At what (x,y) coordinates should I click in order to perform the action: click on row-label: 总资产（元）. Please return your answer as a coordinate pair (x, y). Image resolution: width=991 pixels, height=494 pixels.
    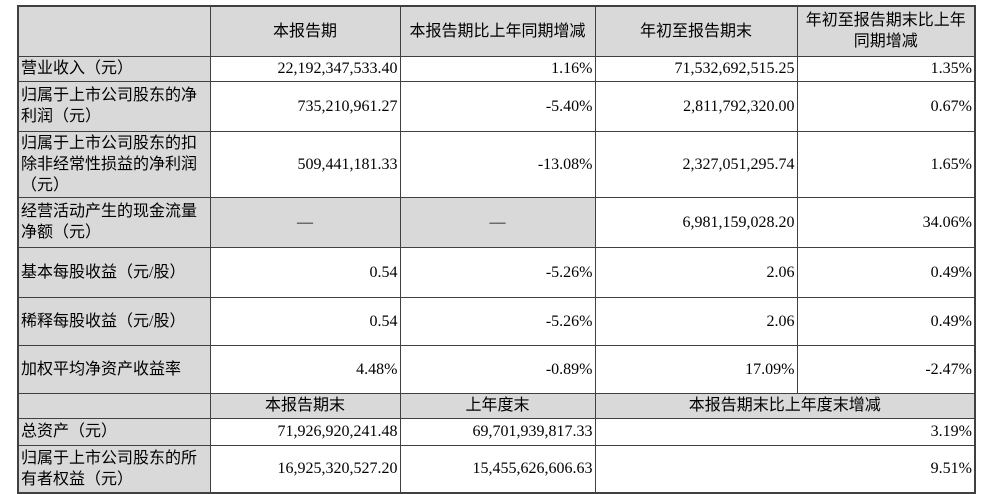
    Looking at the image, I should click on (114, 431).